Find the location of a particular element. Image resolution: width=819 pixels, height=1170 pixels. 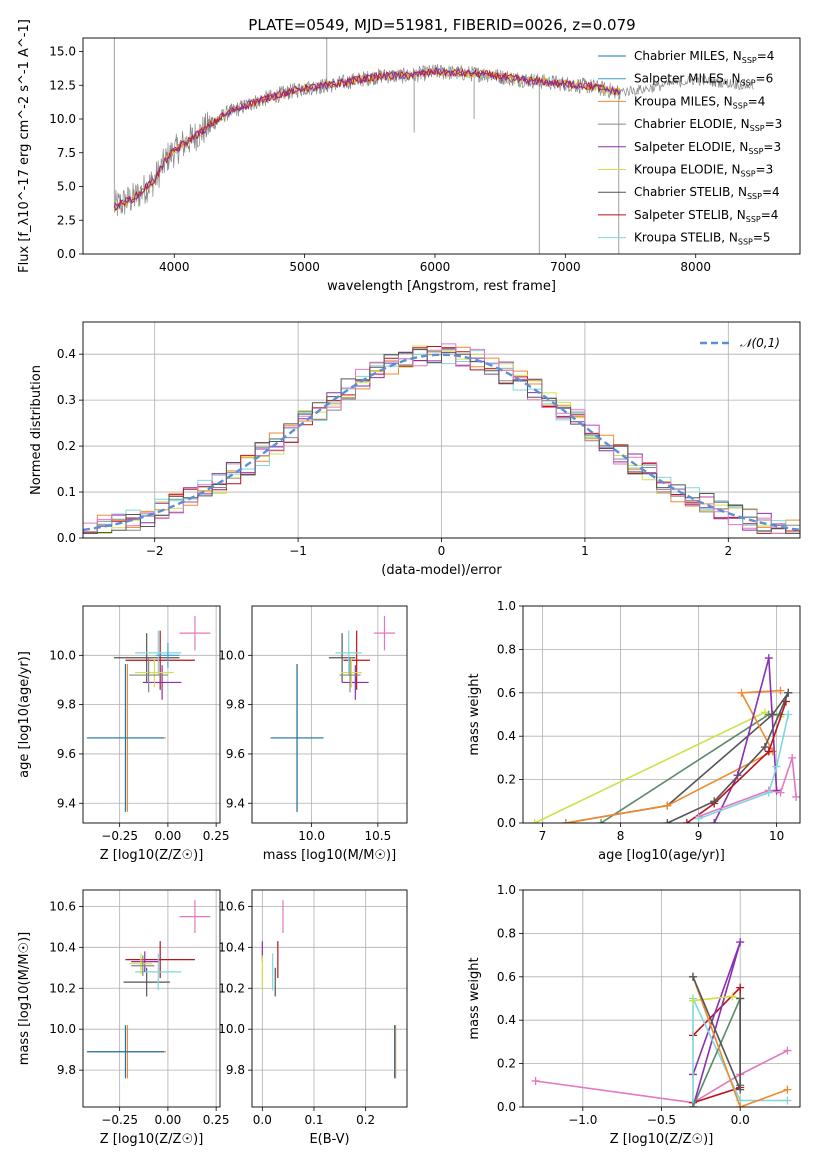

x-tick-label: 7000 is located at coordinates (565, 267).